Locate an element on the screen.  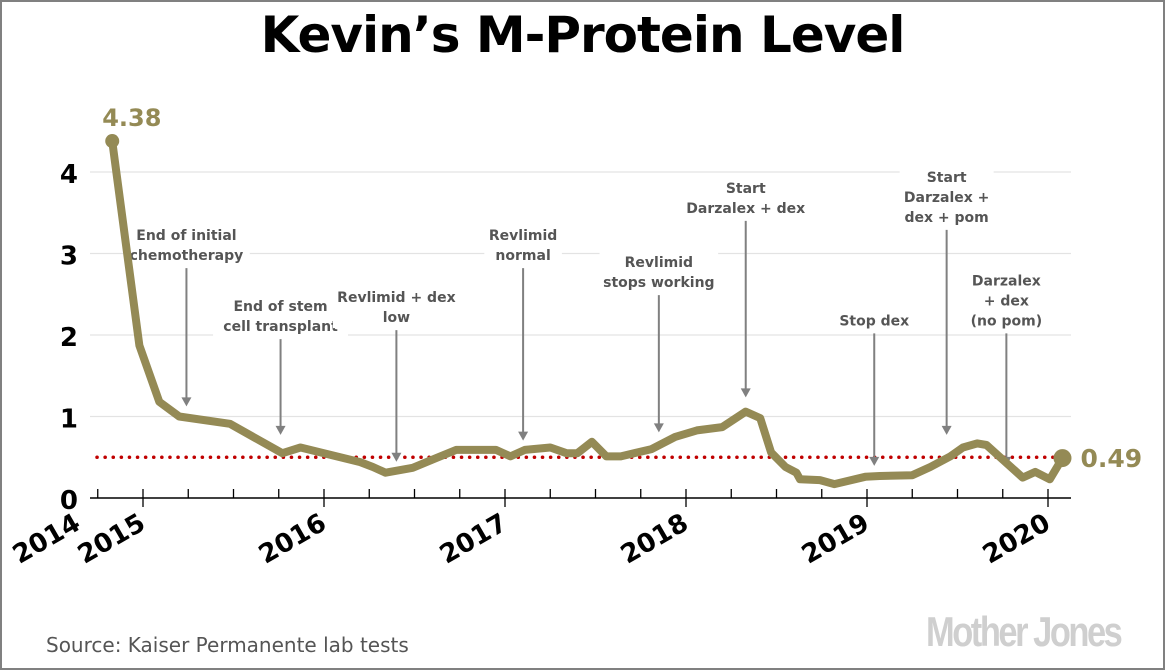
x-tick-label: 2014 is located at coordinates (47, 539).